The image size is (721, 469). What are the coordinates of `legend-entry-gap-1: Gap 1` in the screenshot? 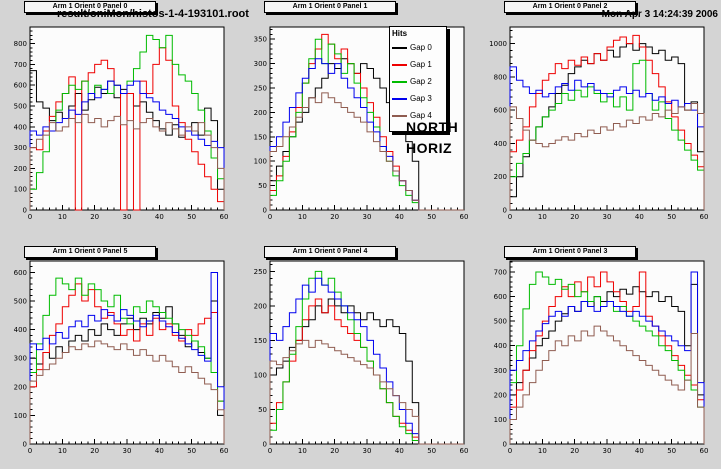 It's located at (418, 64).